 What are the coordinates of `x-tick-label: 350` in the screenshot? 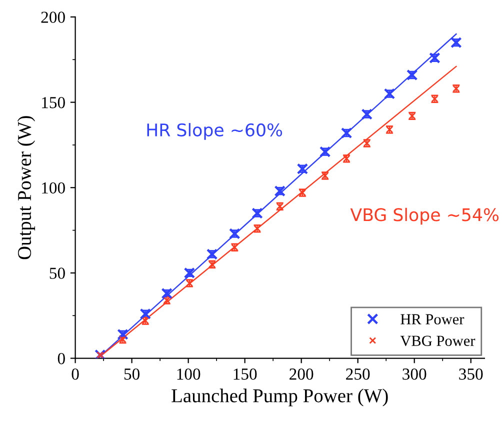 It's located at (471, 374).